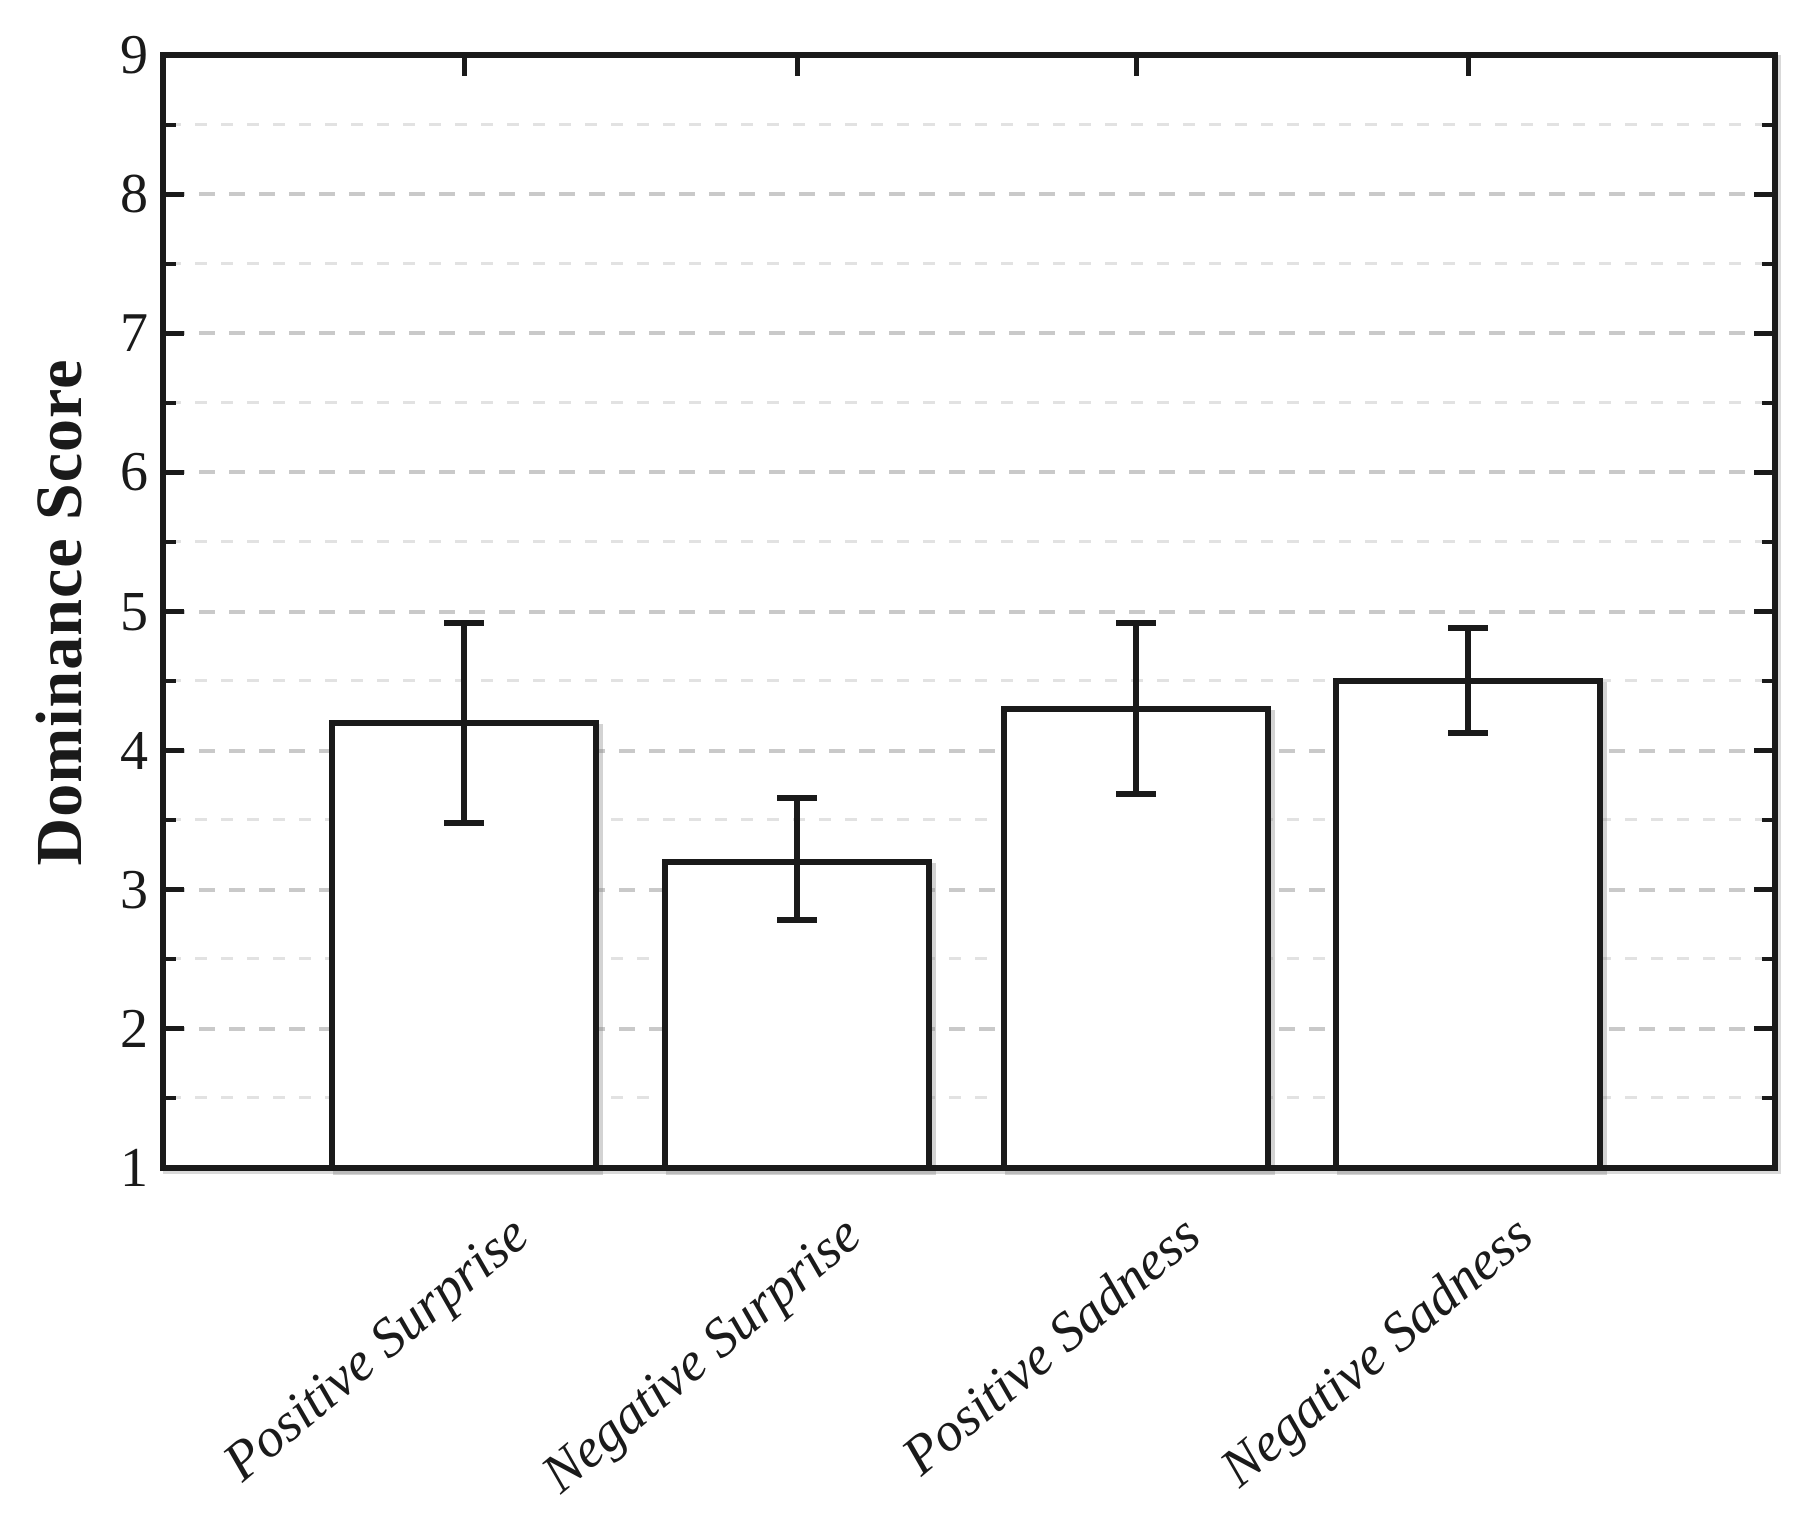 This screenshot has width=1819, height=1513. What do you see at coordinates (171, 402) in the screenshot?
I see `y-tick-left-6.5` at bounding box center [171, 402].